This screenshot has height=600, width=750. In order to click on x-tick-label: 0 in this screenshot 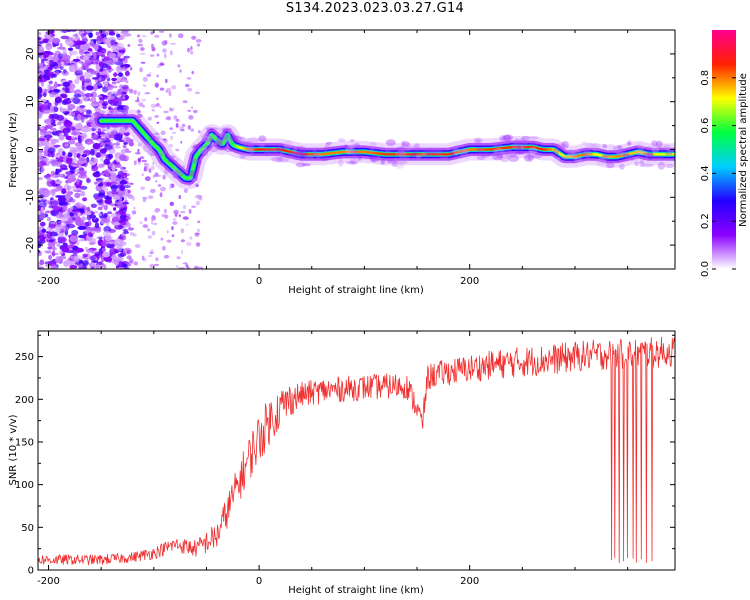, I will do `click(259, 581)`.